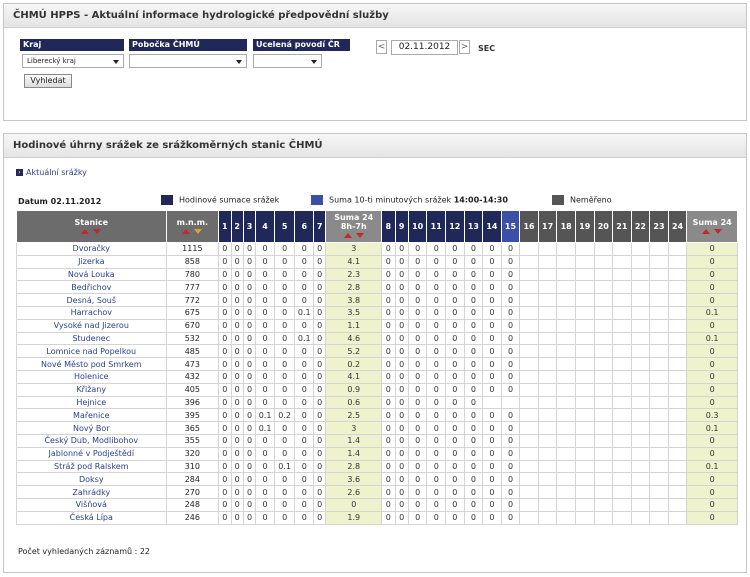  Describe the element at coordinates (237, 226) in the screenshot. I see `col-hour-2: 2` at that location.